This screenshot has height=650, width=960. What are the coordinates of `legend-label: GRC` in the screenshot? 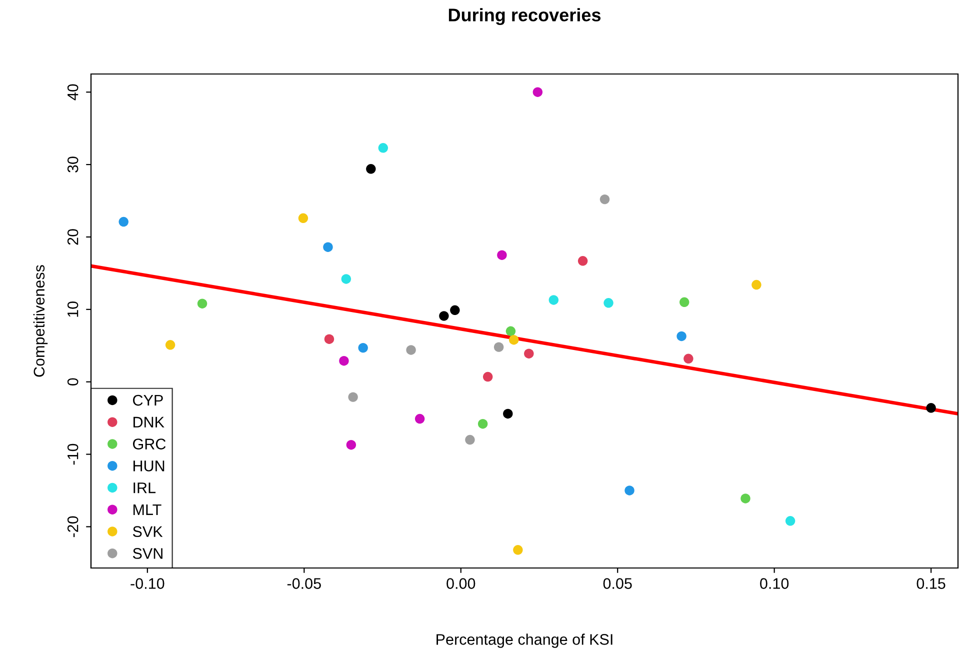 It's located at (149, 444).